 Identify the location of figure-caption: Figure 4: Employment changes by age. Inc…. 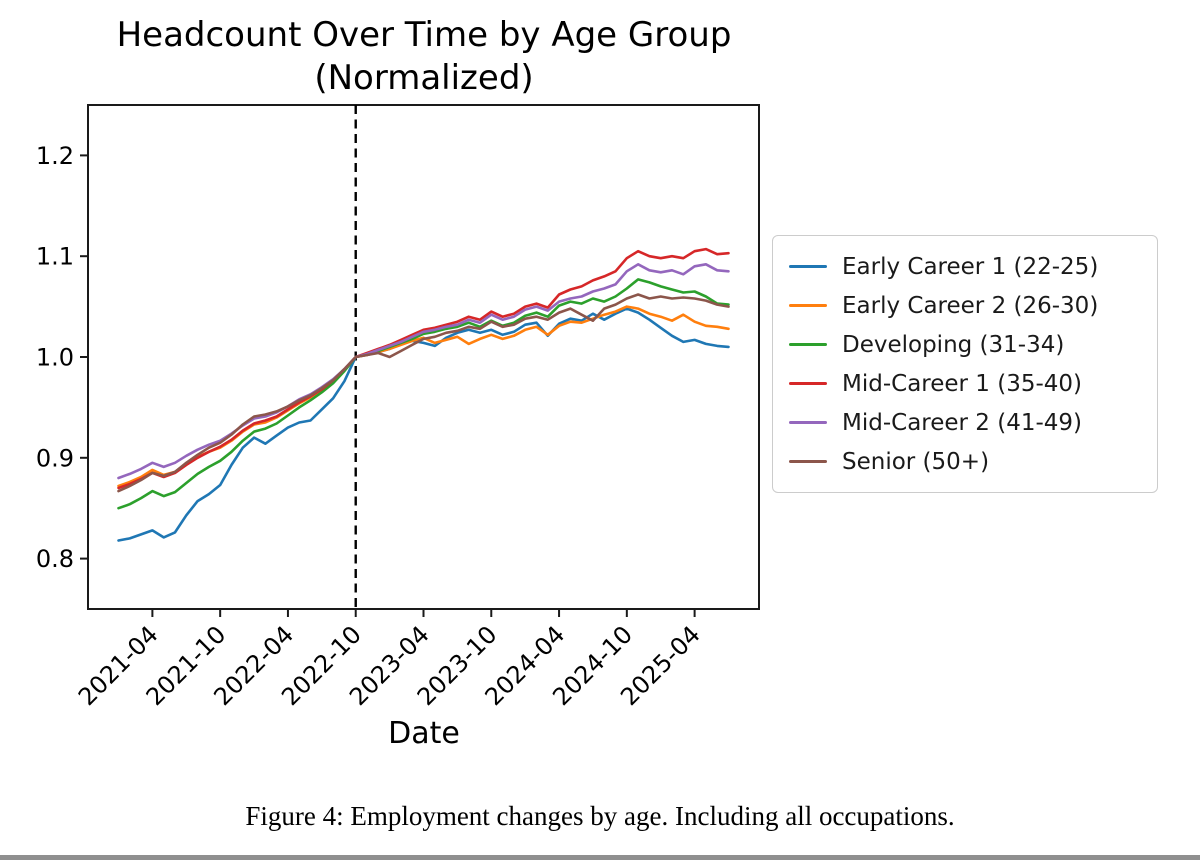
(600, 816).